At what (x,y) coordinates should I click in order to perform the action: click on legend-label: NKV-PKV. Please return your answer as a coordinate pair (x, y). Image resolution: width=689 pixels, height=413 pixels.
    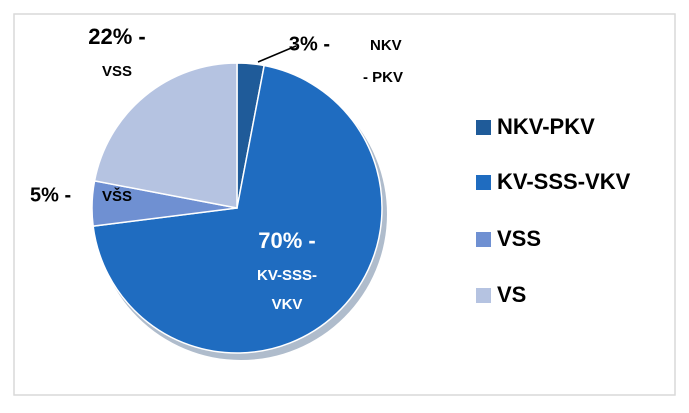
    Looking at the image, I should click on (546, 126).